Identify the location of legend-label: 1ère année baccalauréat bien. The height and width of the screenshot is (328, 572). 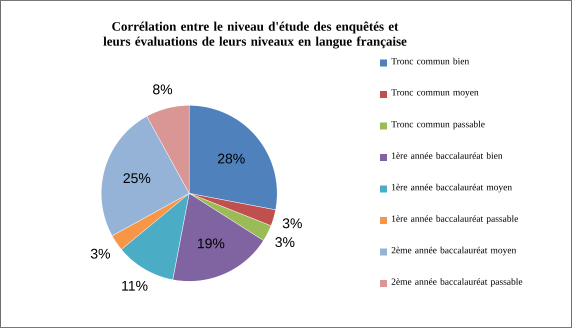
(447, 155).